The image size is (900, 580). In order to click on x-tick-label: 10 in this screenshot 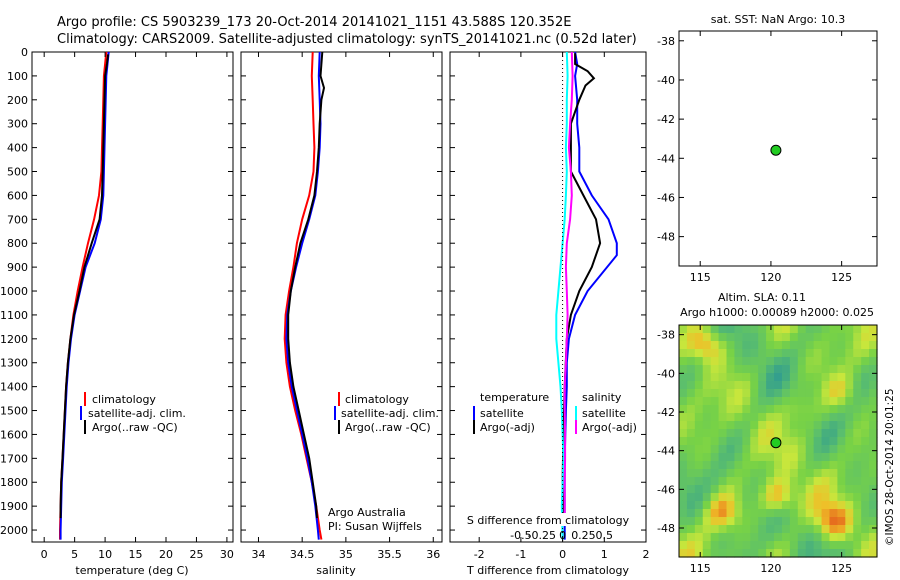, I will do `click(105, 554)`.